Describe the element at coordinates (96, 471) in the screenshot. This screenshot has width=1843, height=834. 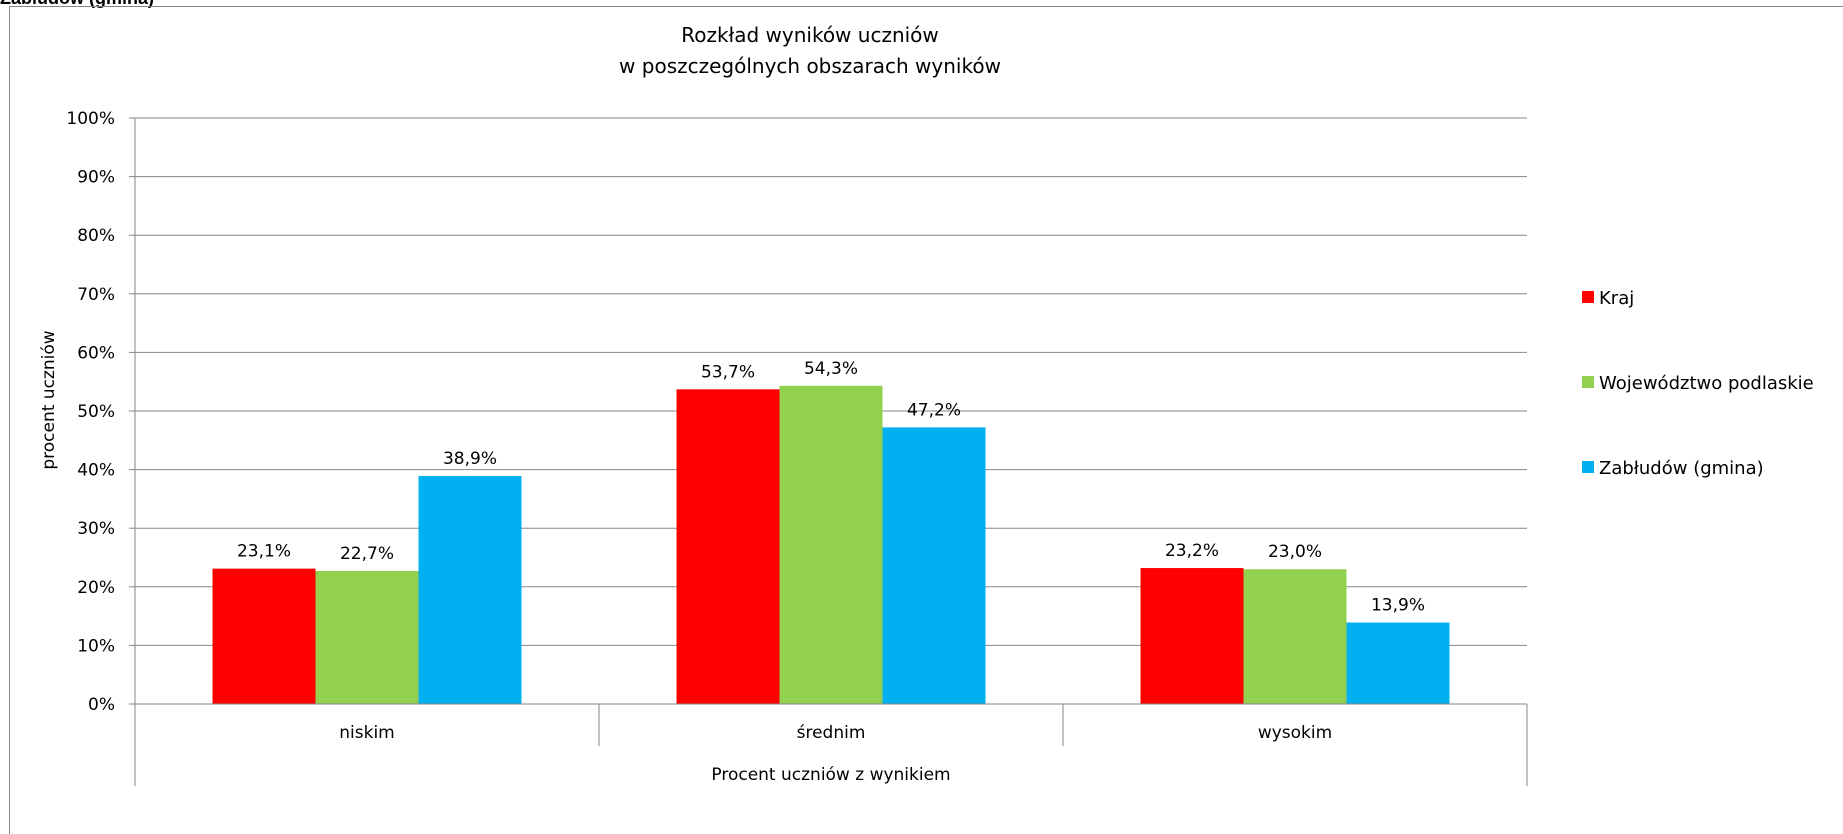
I see `y-tick-label: 40%` at that location.